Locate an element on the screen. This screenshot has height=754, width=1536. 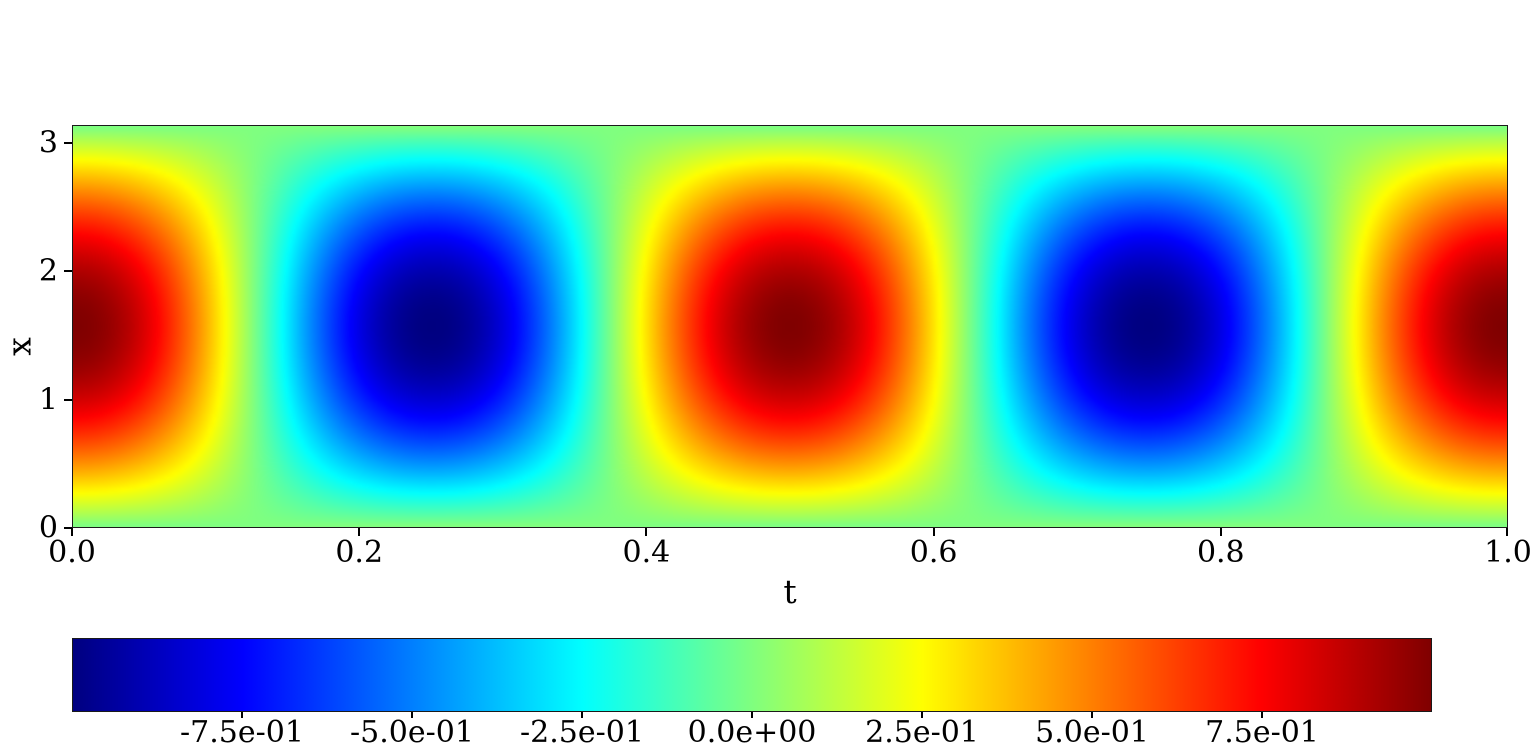
colorbar is located at coordinates (752, 675).